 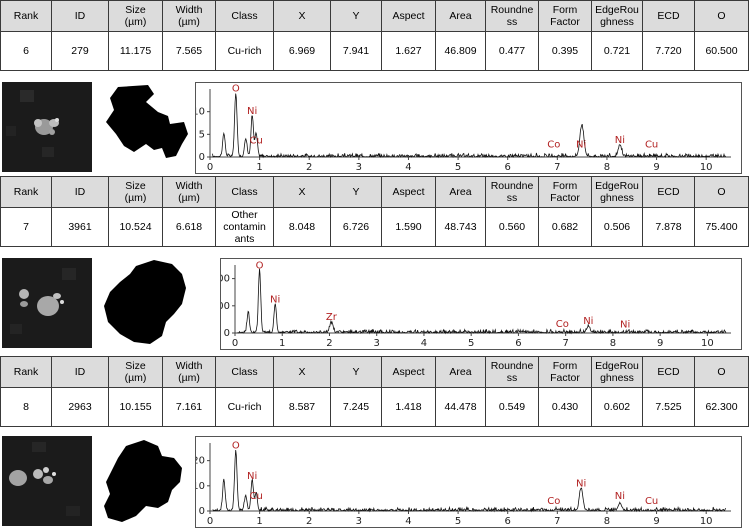 I want to click on cell-roundness: 0.560, so click(x=512, y=227).